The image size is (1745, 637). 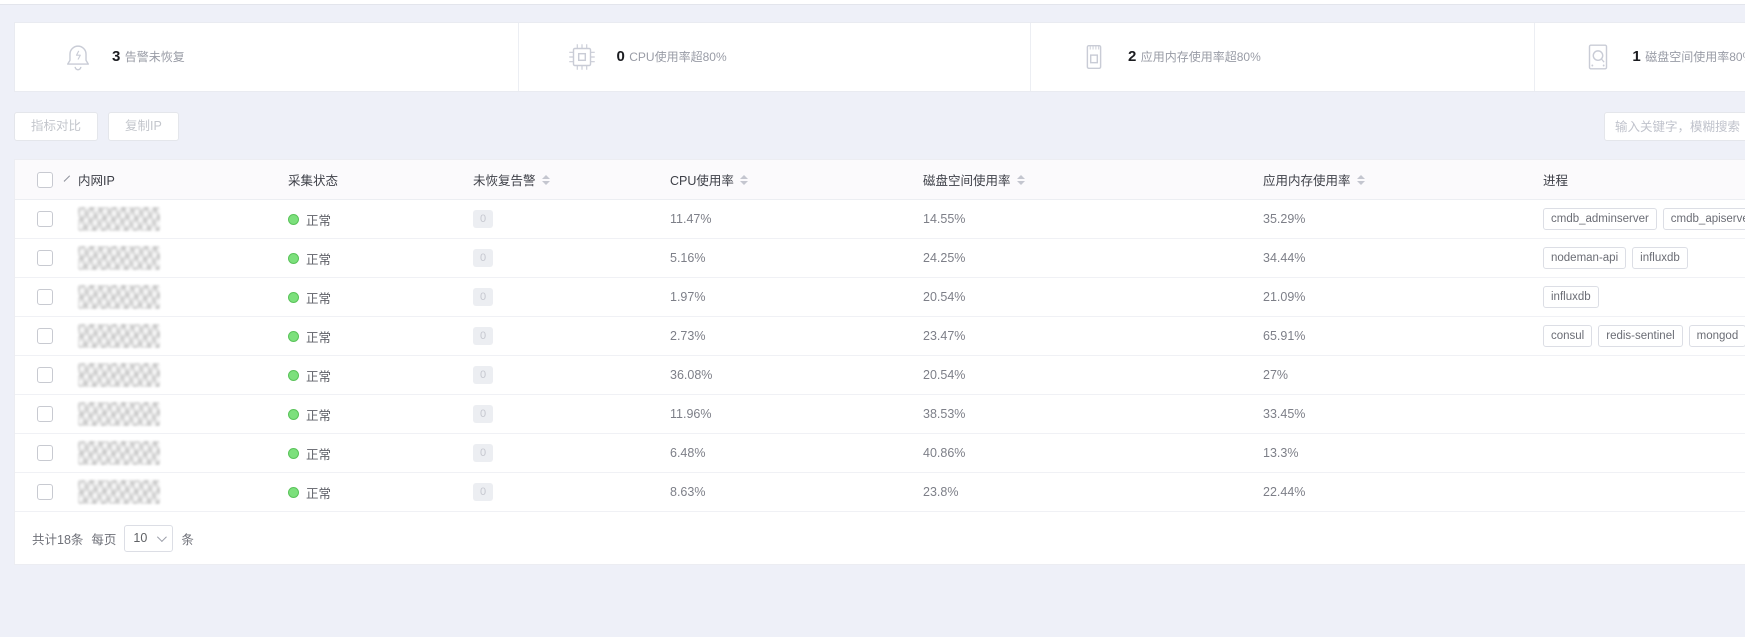 I want to click on column-header-process: 进程, so click(x=1556, y=181).